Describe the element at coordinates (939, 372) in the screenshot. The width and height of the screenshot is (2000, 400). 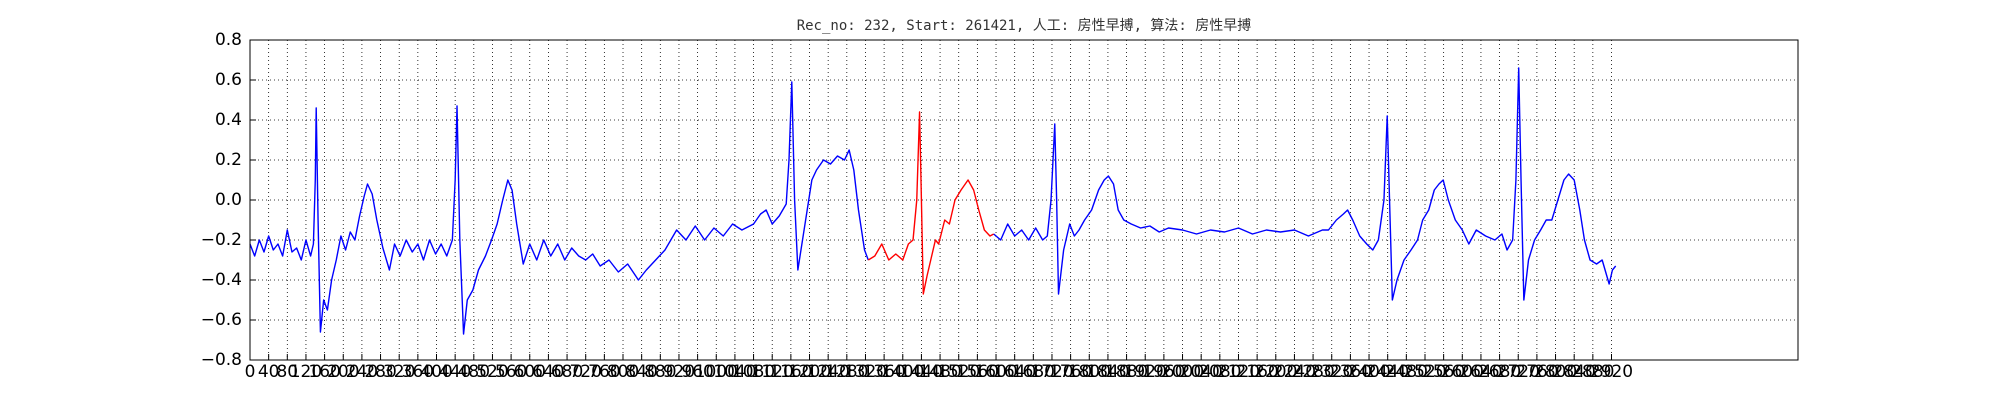
I see `x-tick-label: 1480` at that location.